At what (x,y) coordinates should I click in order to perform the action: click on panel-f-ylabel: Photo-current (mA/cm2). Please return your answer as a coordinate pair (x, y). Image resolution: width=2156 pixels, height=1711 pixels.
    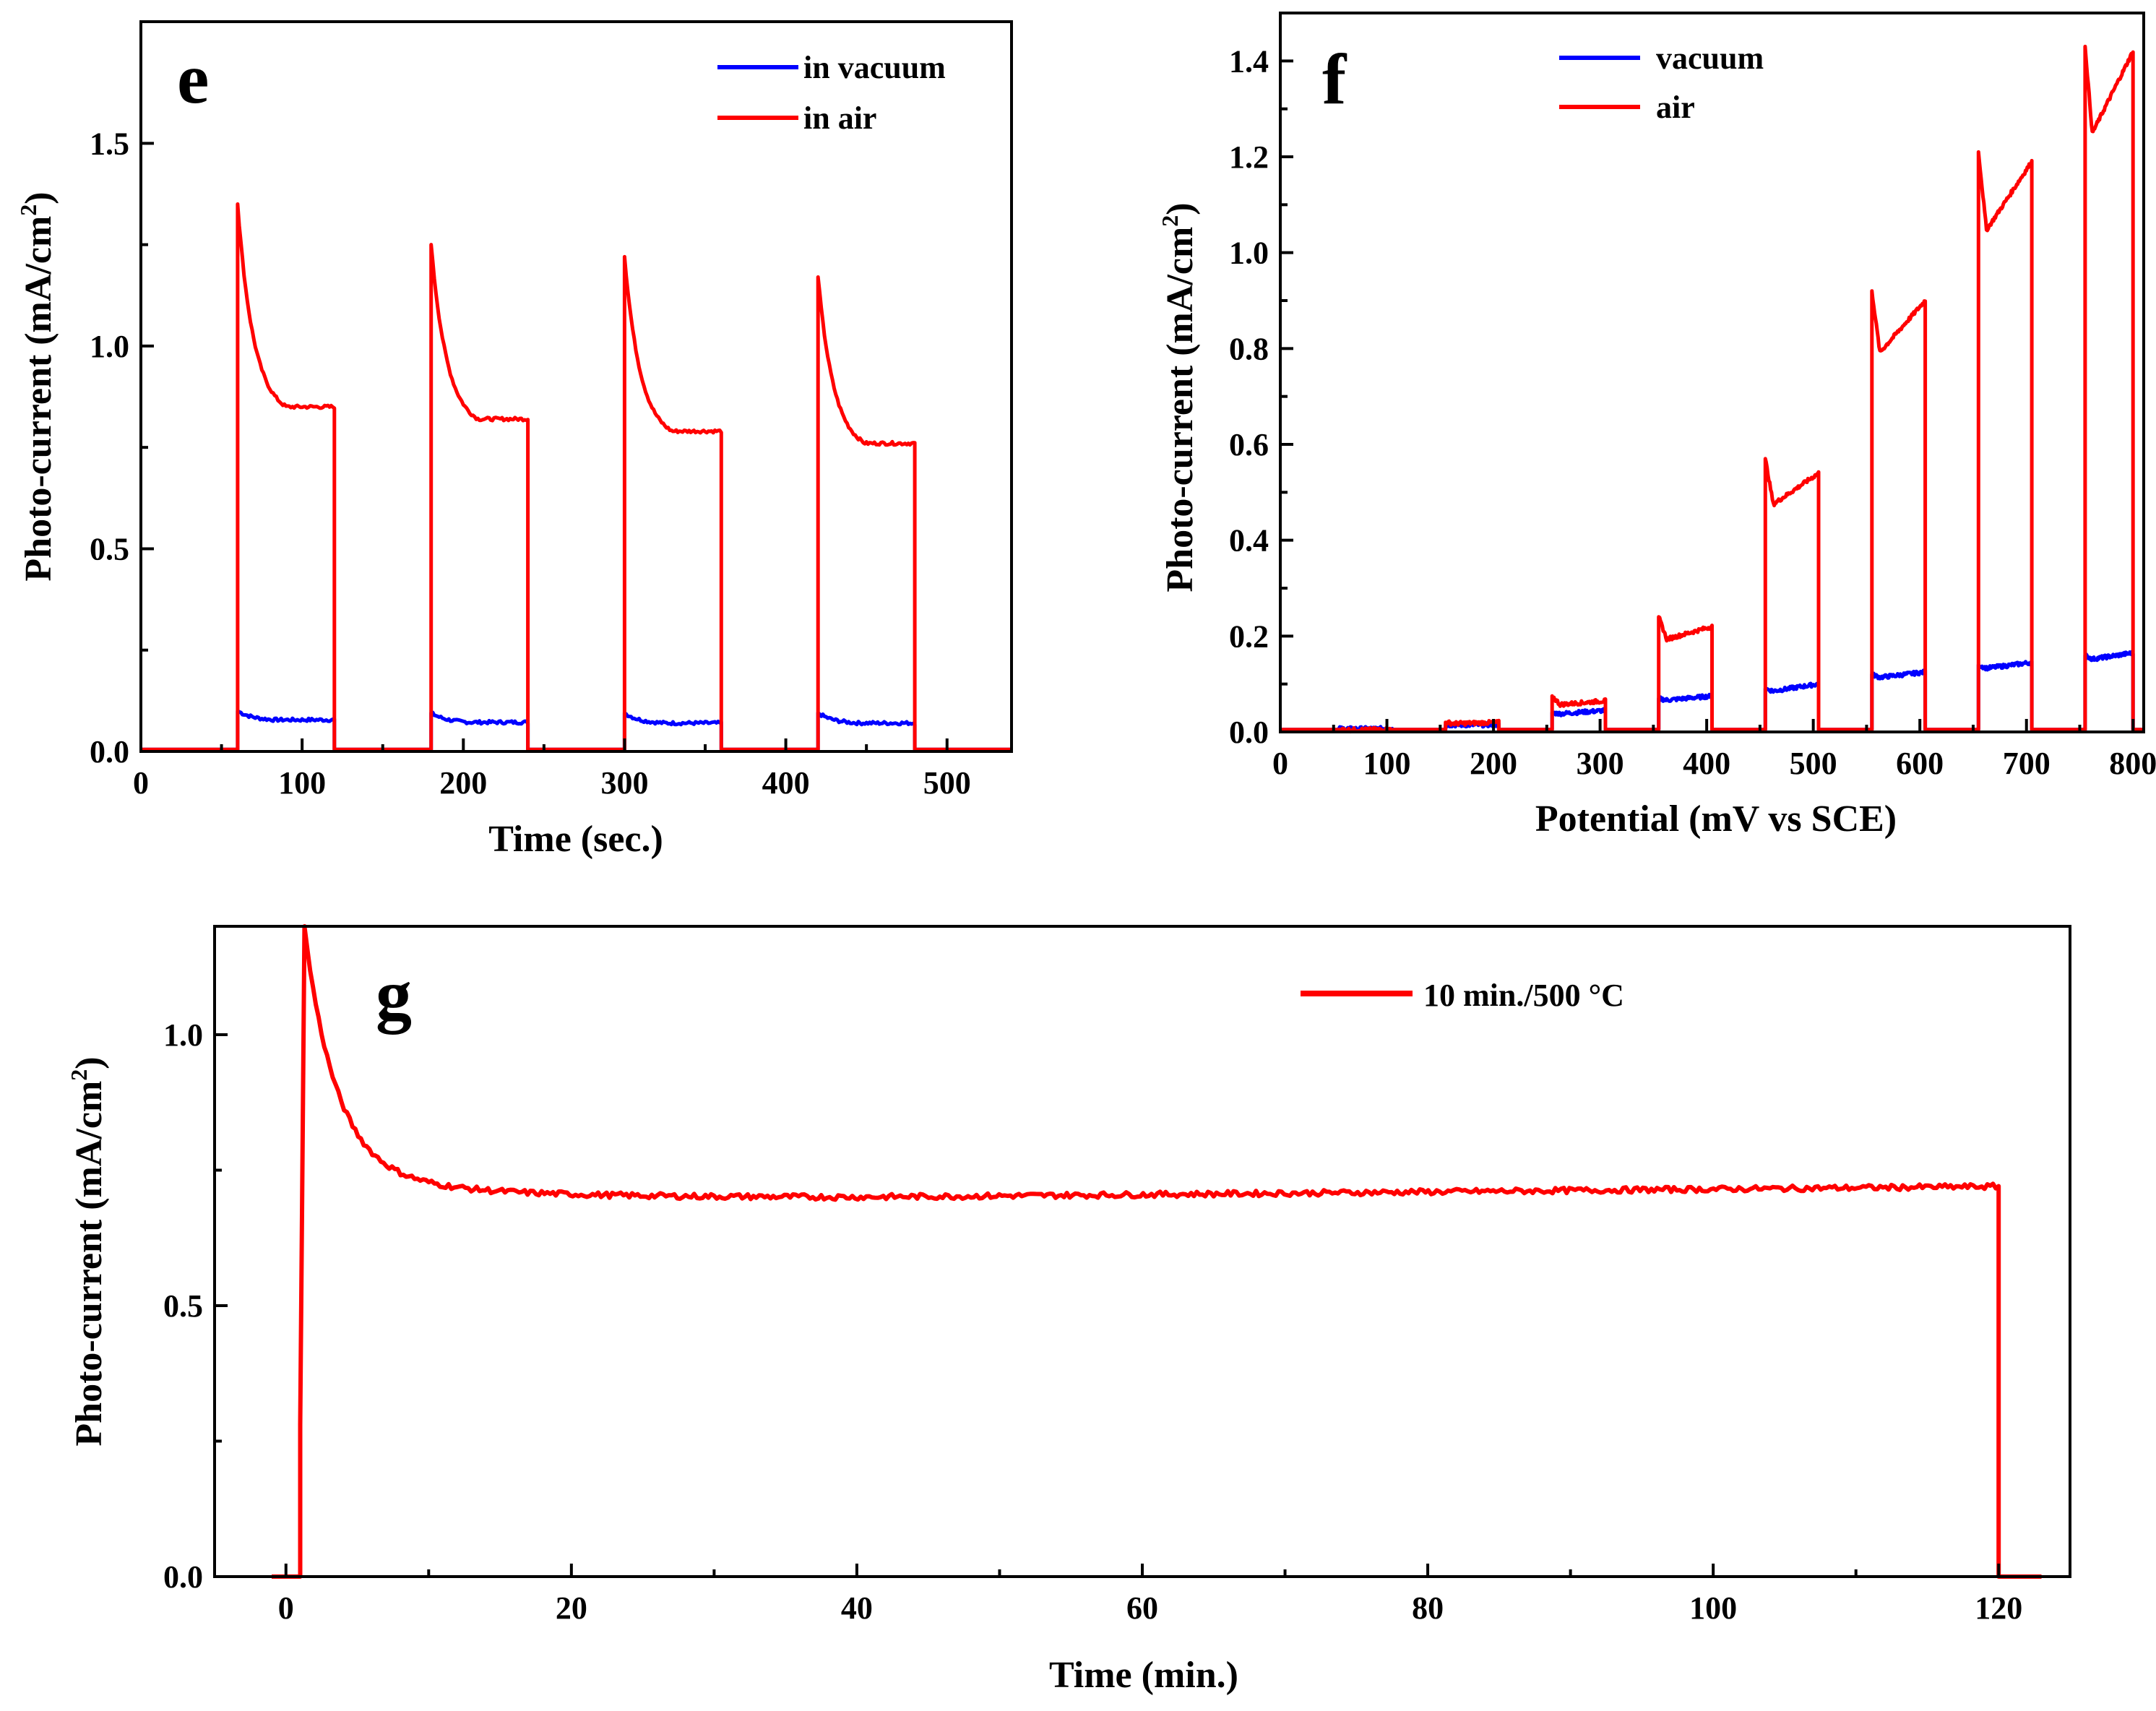
    Looking at the image, I should click on (1179, 397).